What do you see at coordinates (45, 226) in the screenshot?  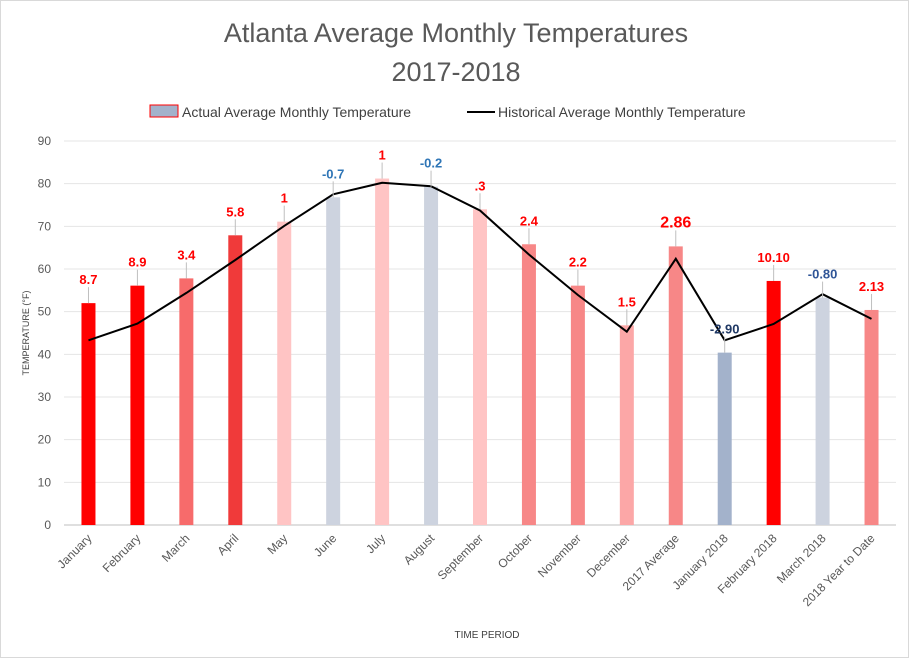 I see `y-tick-label: 70` at bounding box center [45, 226].